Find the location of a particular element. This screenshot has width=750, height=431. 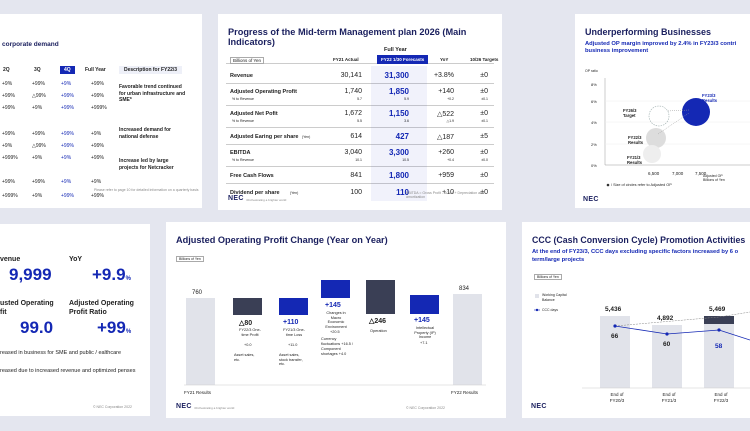

bar-value: 5,469 is located at coordinates (717, 309).